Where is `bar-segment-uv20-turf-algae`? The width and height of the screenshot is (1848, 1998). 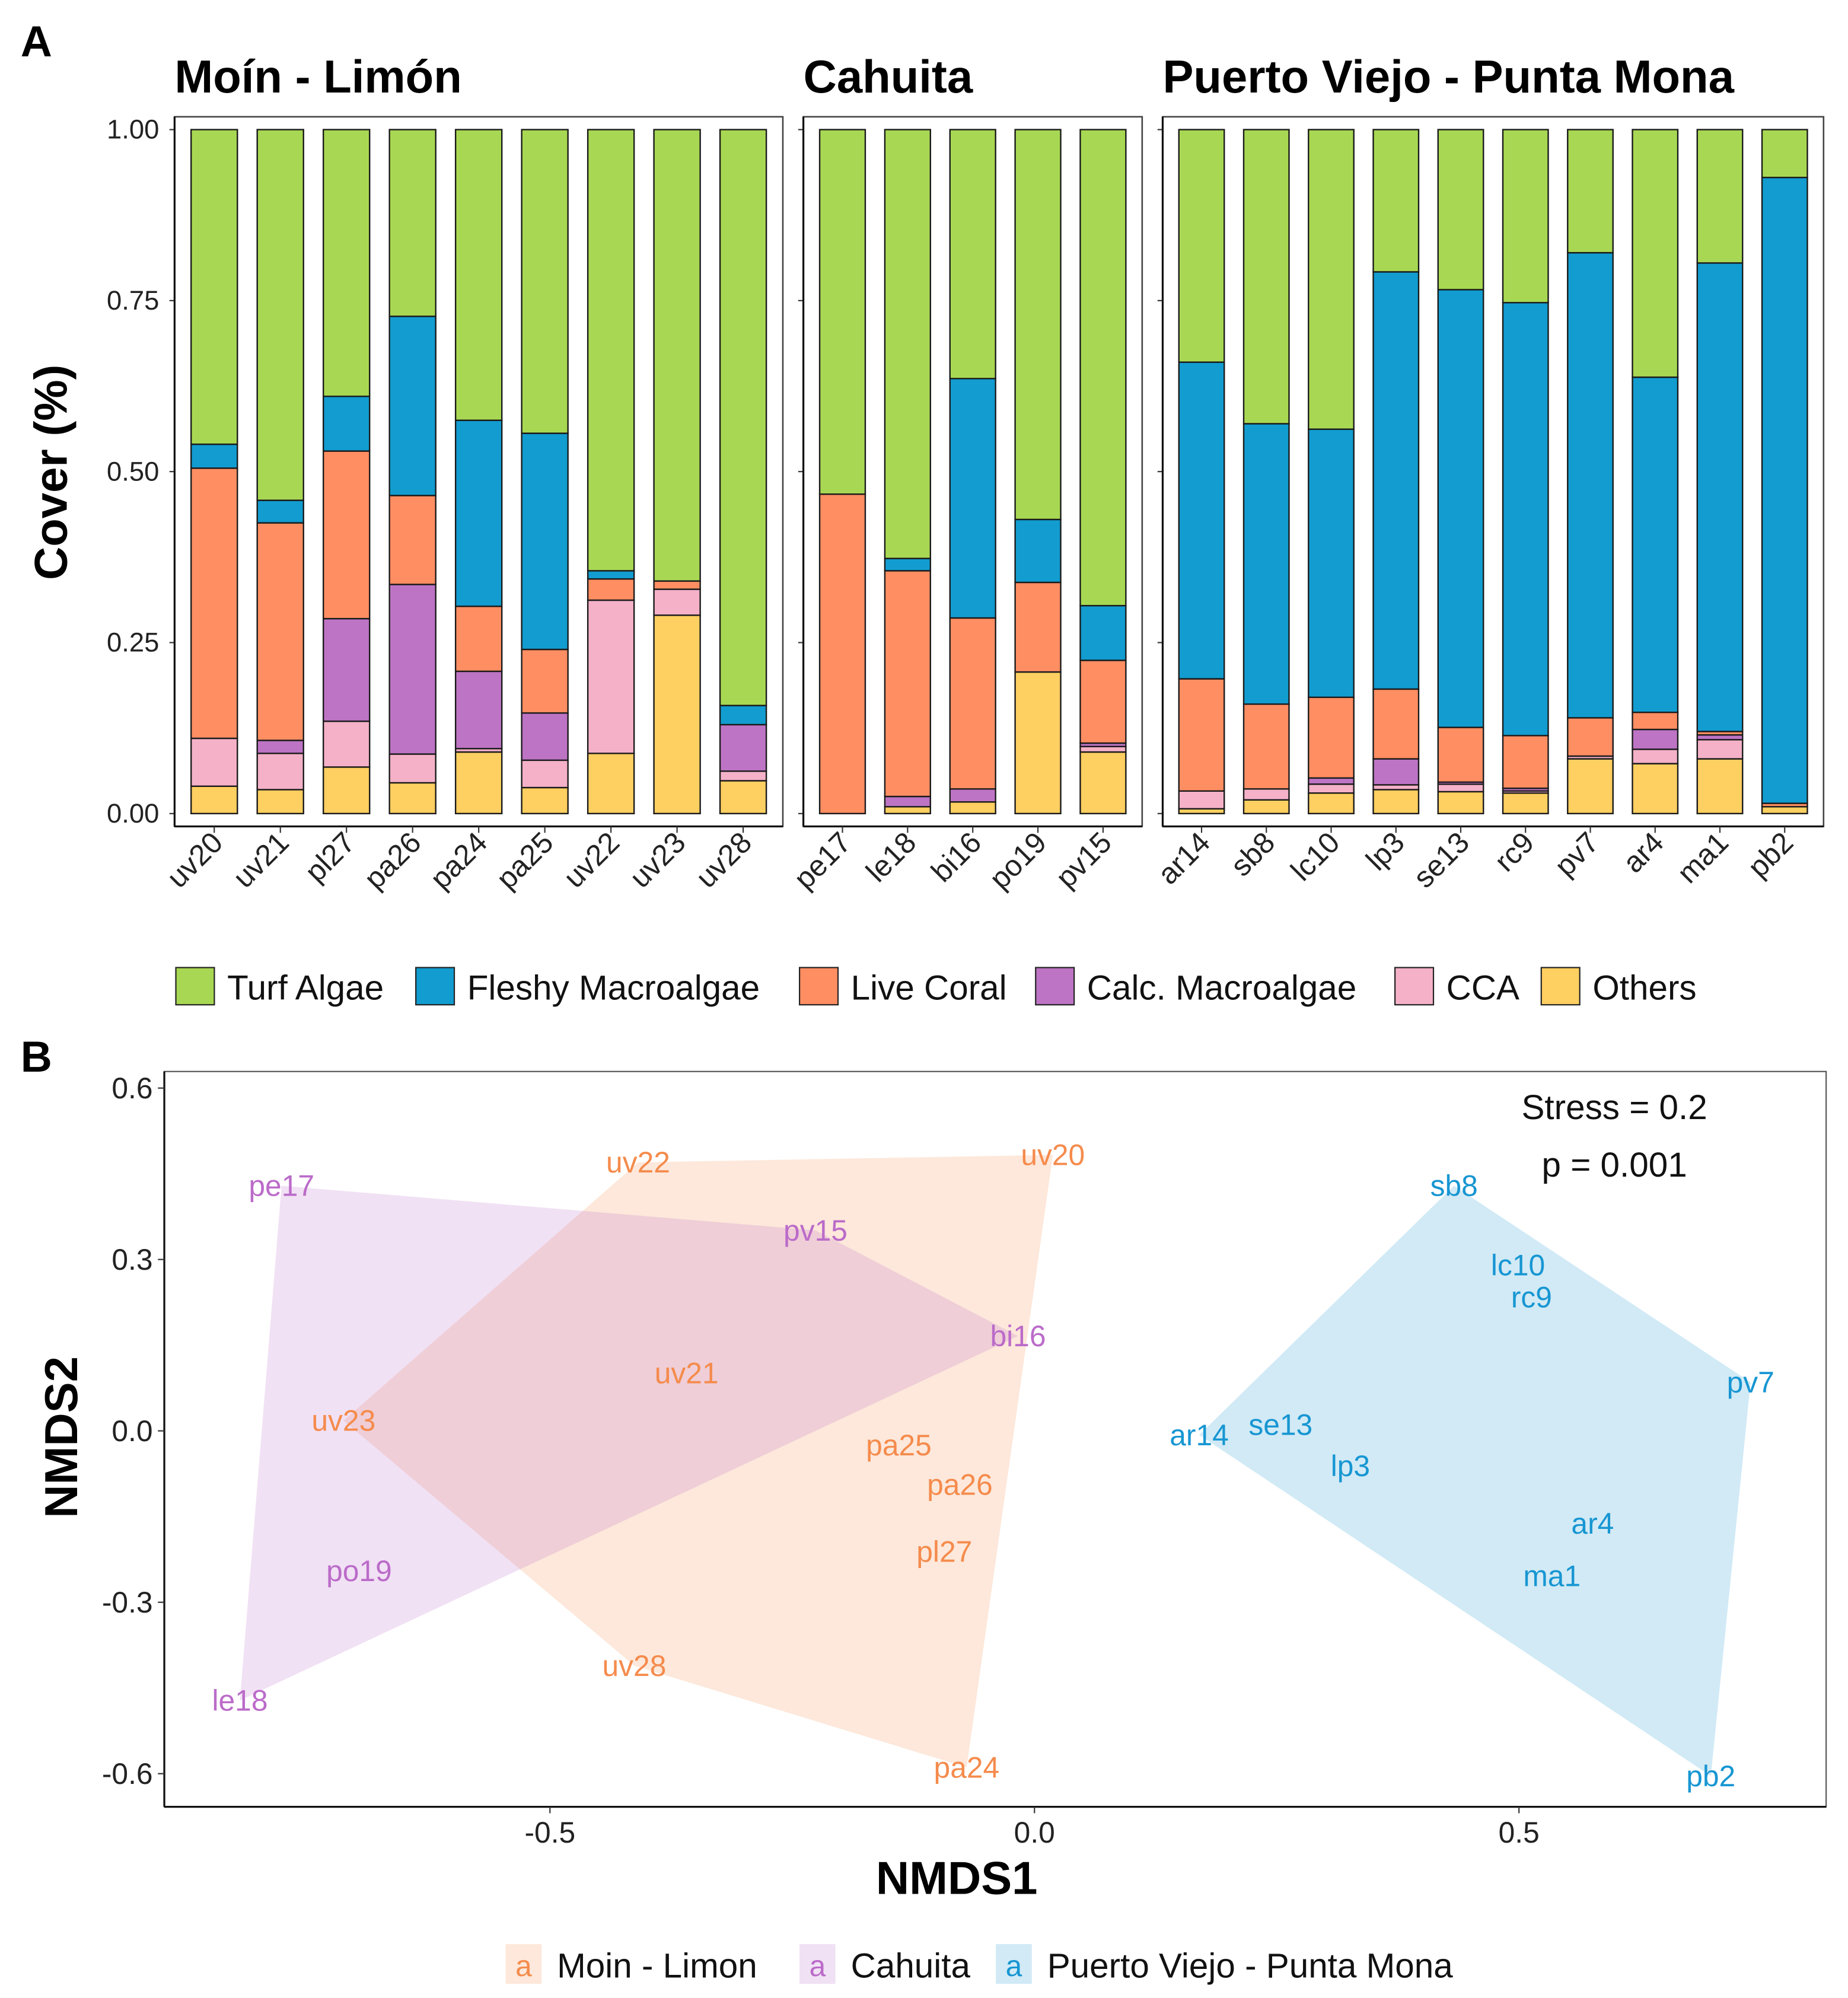 bar-segment-uv20-turf-algae is located at coordinates (214, 287).